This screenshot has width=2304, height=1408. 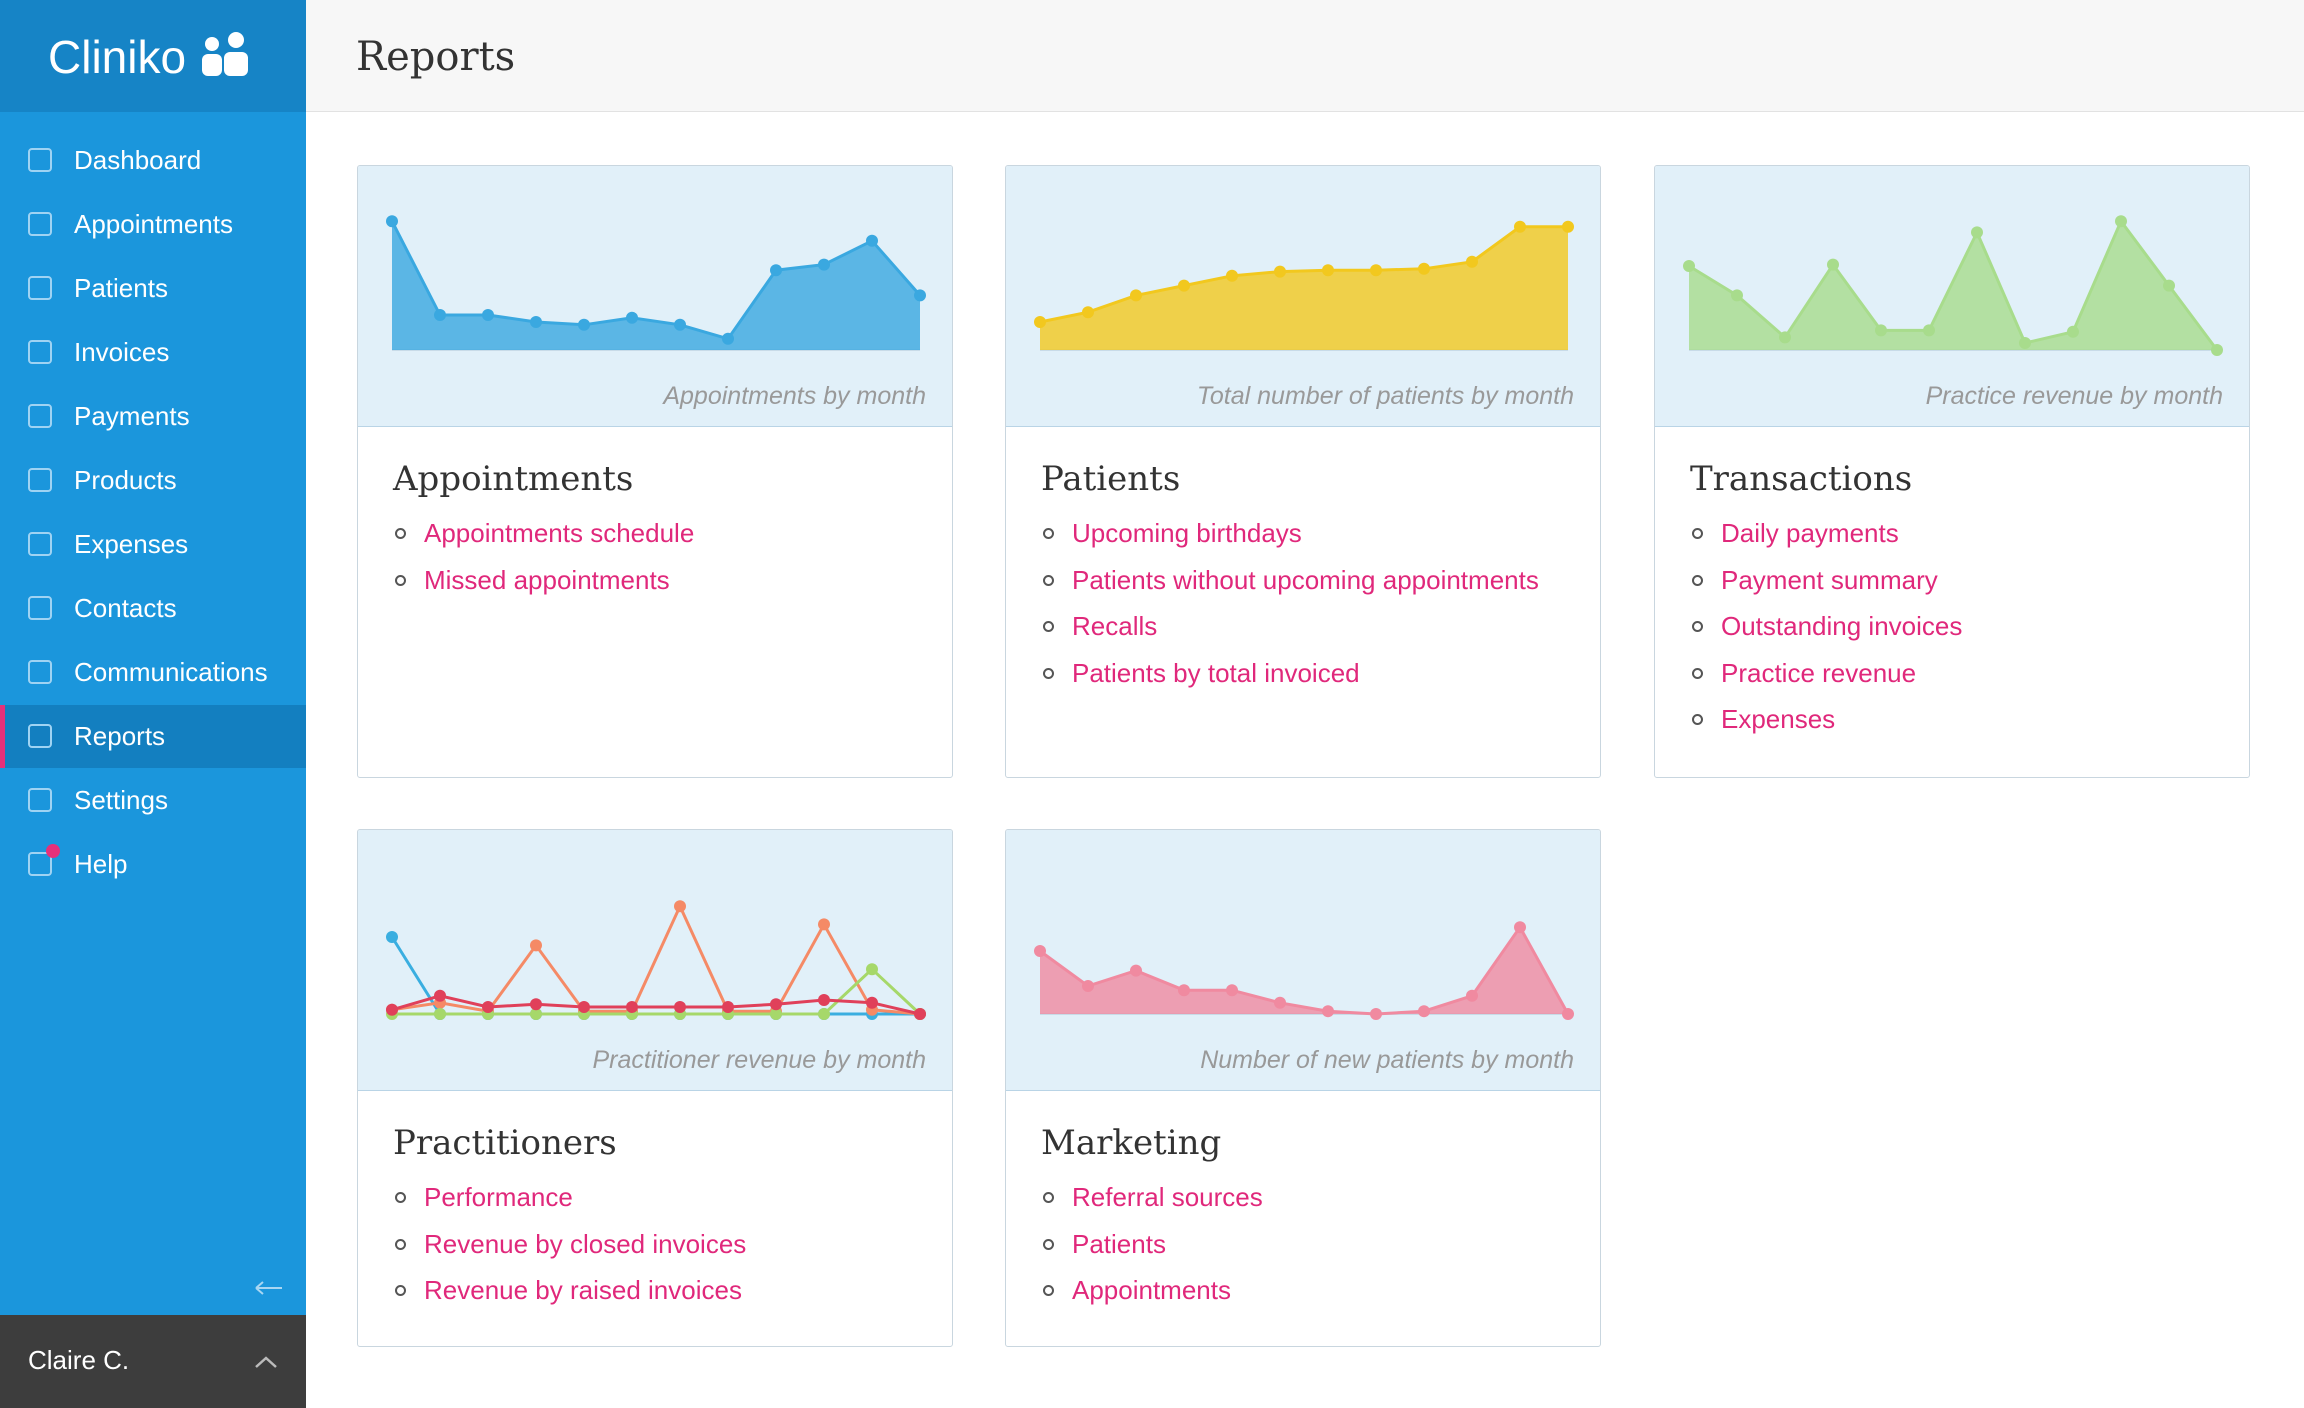 I want to click on line, so click(x=1303, y=274).